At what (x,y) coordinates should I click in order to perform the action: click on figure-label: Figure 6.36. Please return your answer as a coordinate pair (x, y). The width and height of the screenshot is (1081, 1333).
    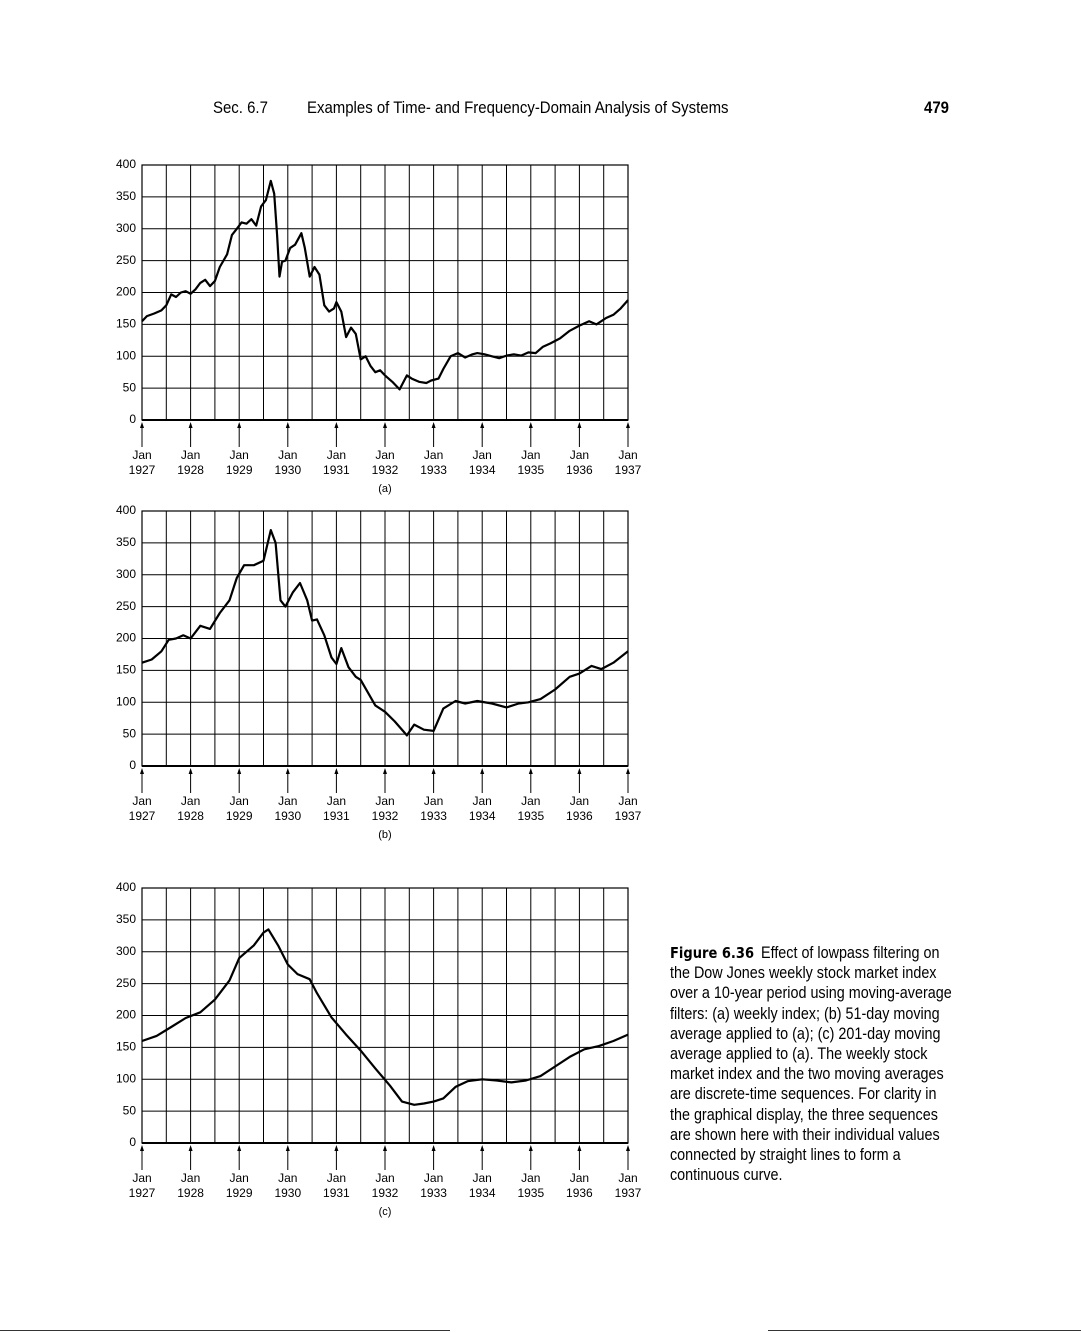
    Looking at the image, I should click on (712, 953).